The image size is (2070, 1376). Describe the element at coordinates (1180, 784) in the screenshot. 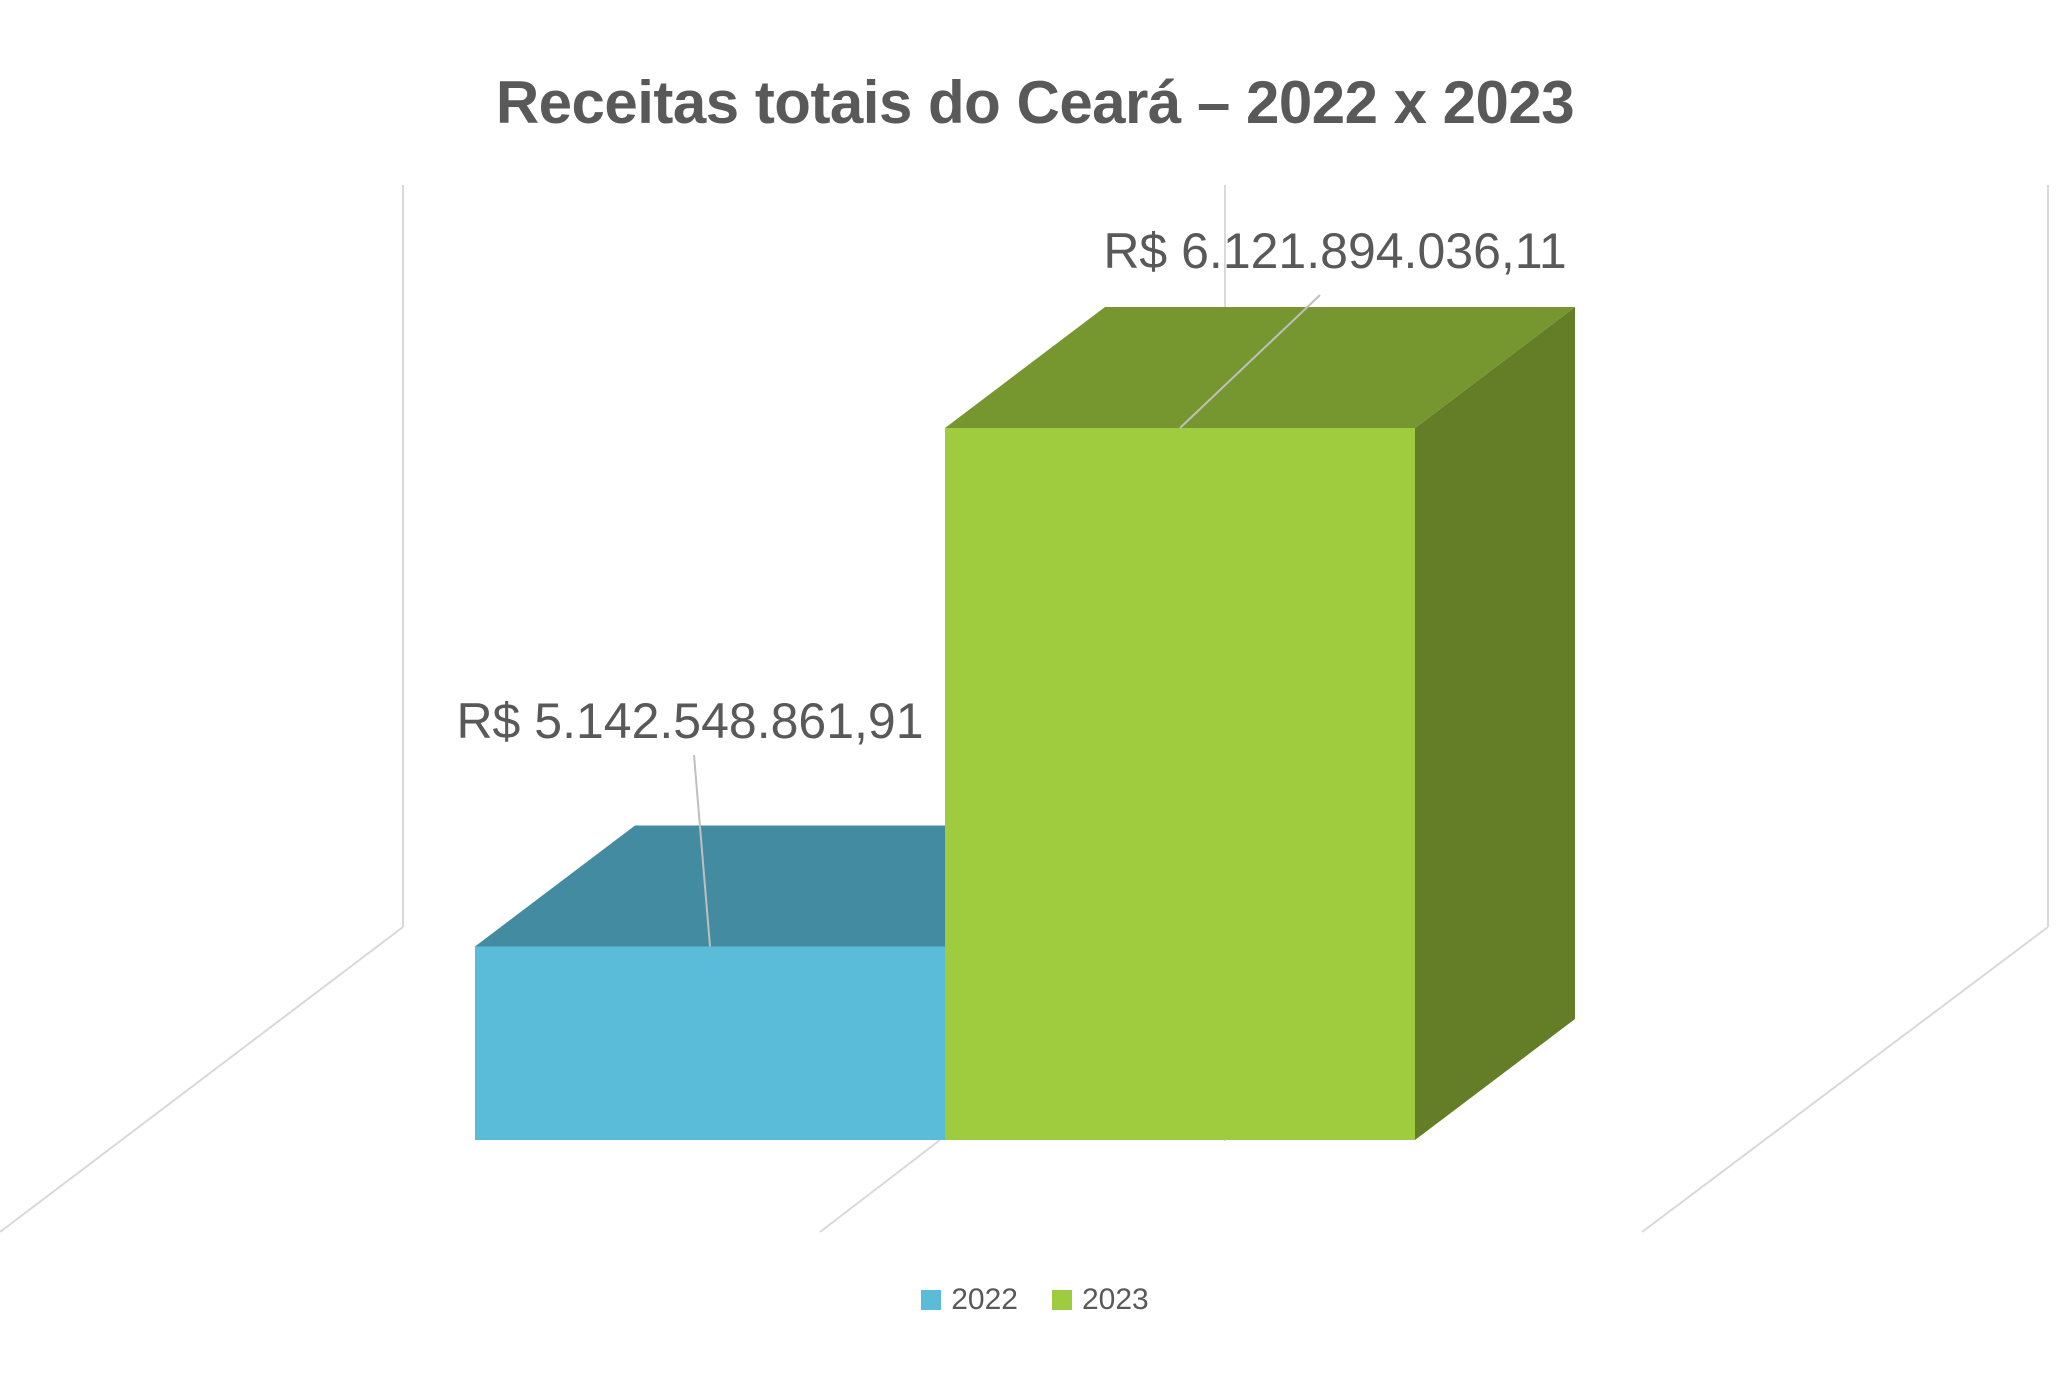

I see `bar-front-2023` at that location.